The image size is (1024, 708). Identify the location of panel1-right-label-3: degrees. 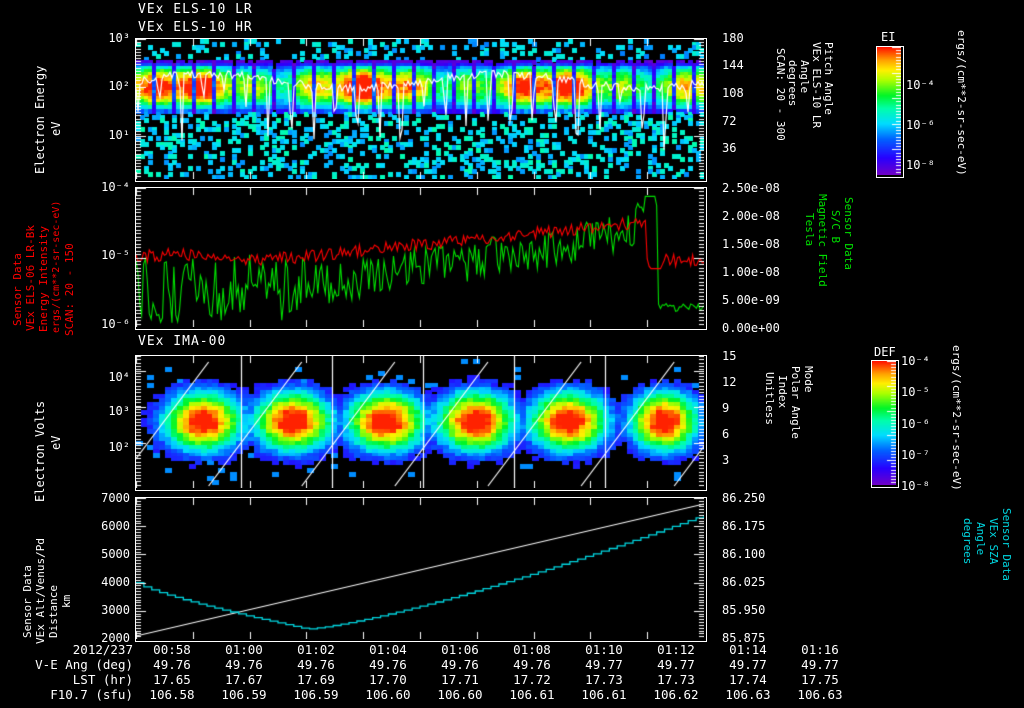
(792, 83).